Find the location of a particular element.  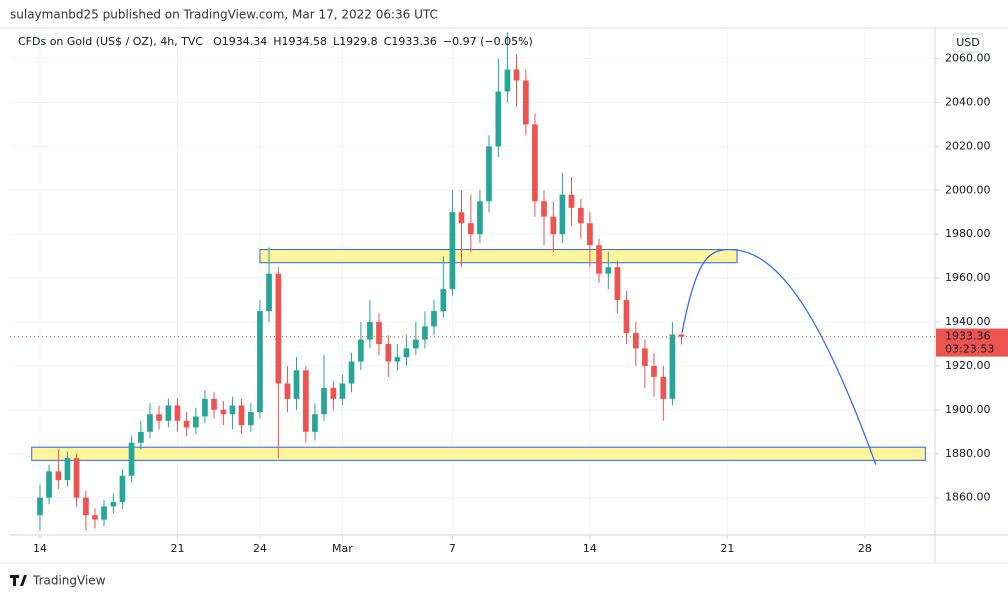

last-price-label: 1933.36 is located at coordinates (968, 336).